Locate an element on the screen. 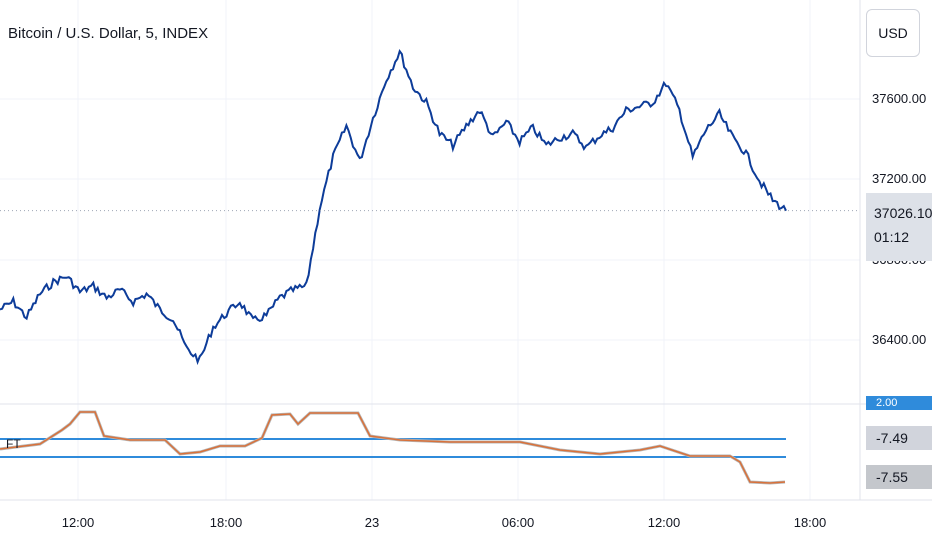  indicator-label: FT is located at coordinates (13, 444).